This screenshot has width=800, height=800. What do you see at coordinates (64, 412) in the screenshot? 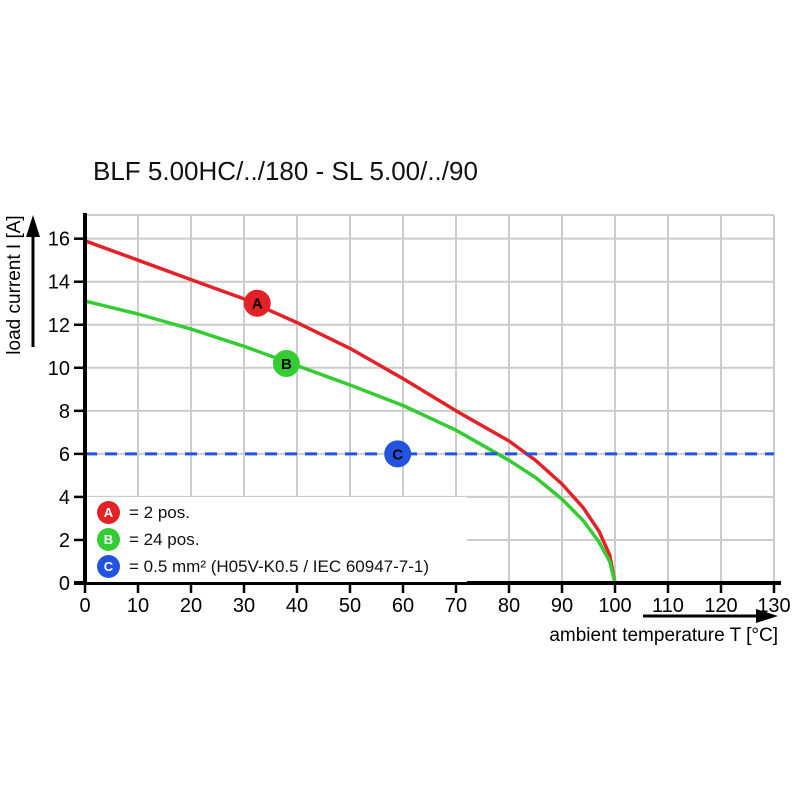
I see `y-tick-label: 8` at bounding box center [64, 412].